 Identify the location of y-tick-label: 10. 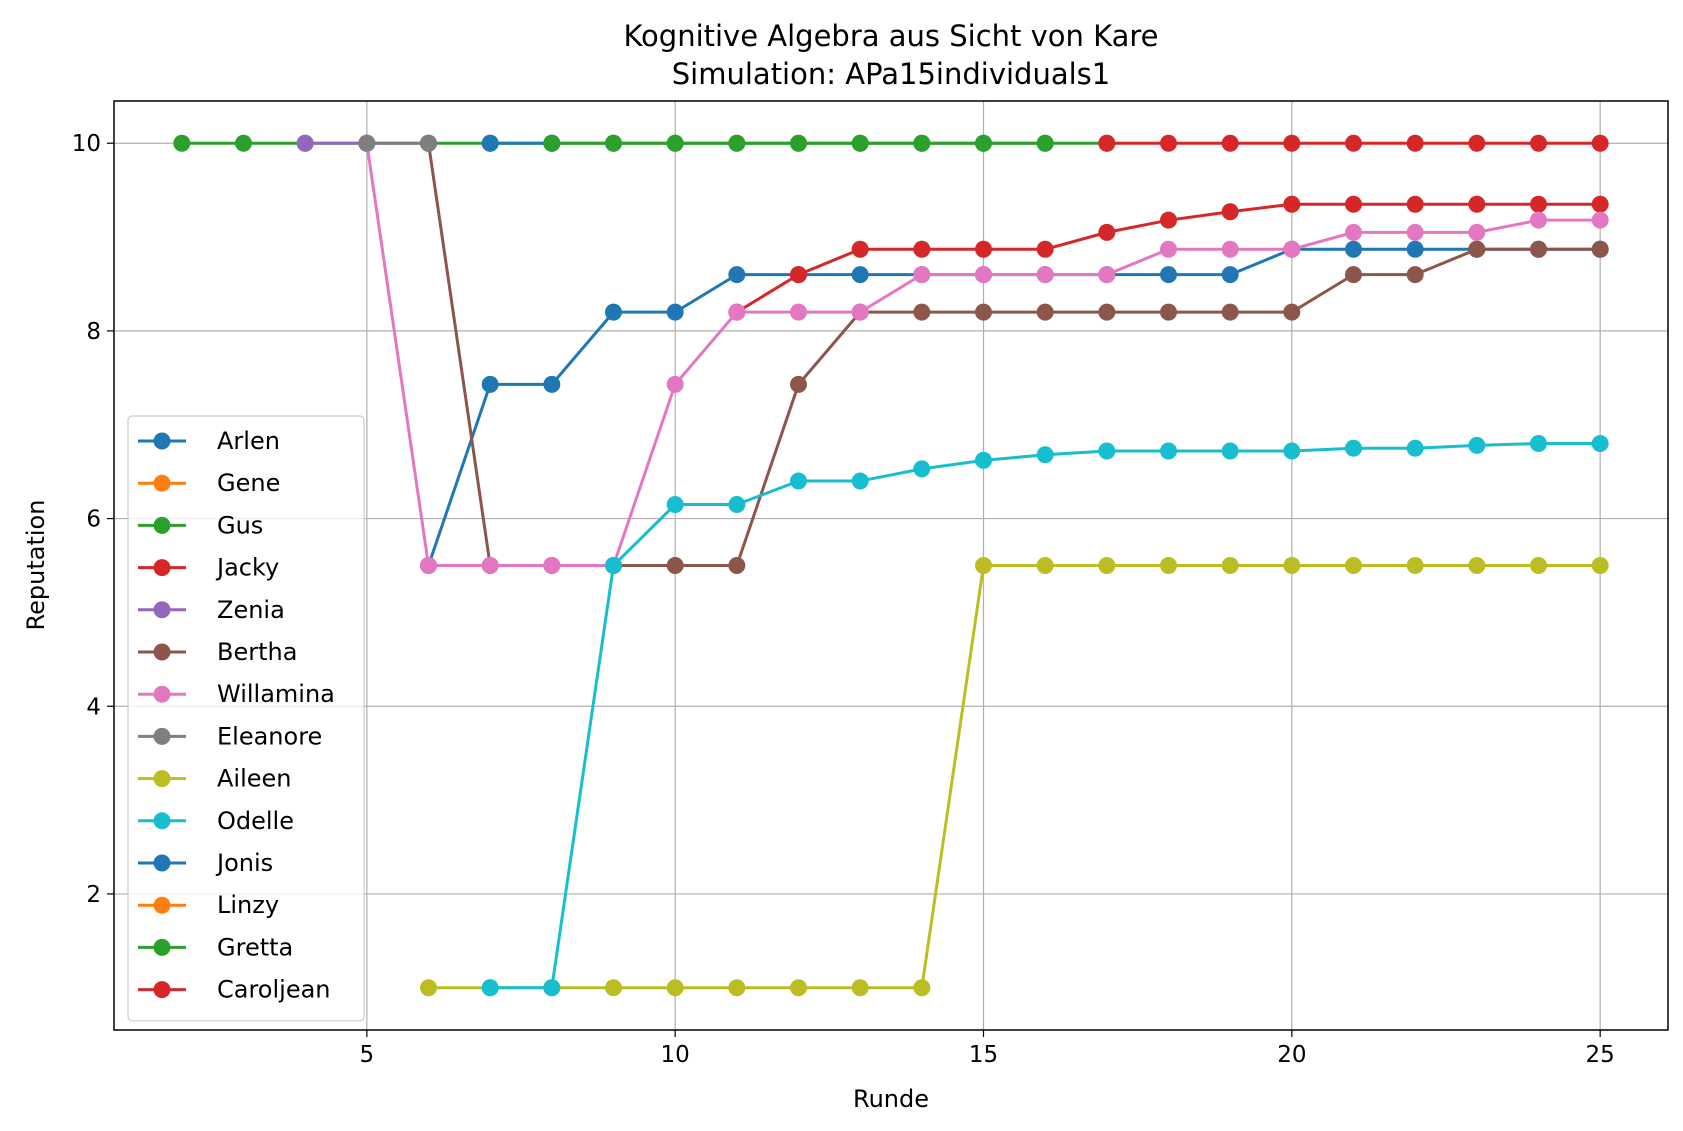
(86, 144).